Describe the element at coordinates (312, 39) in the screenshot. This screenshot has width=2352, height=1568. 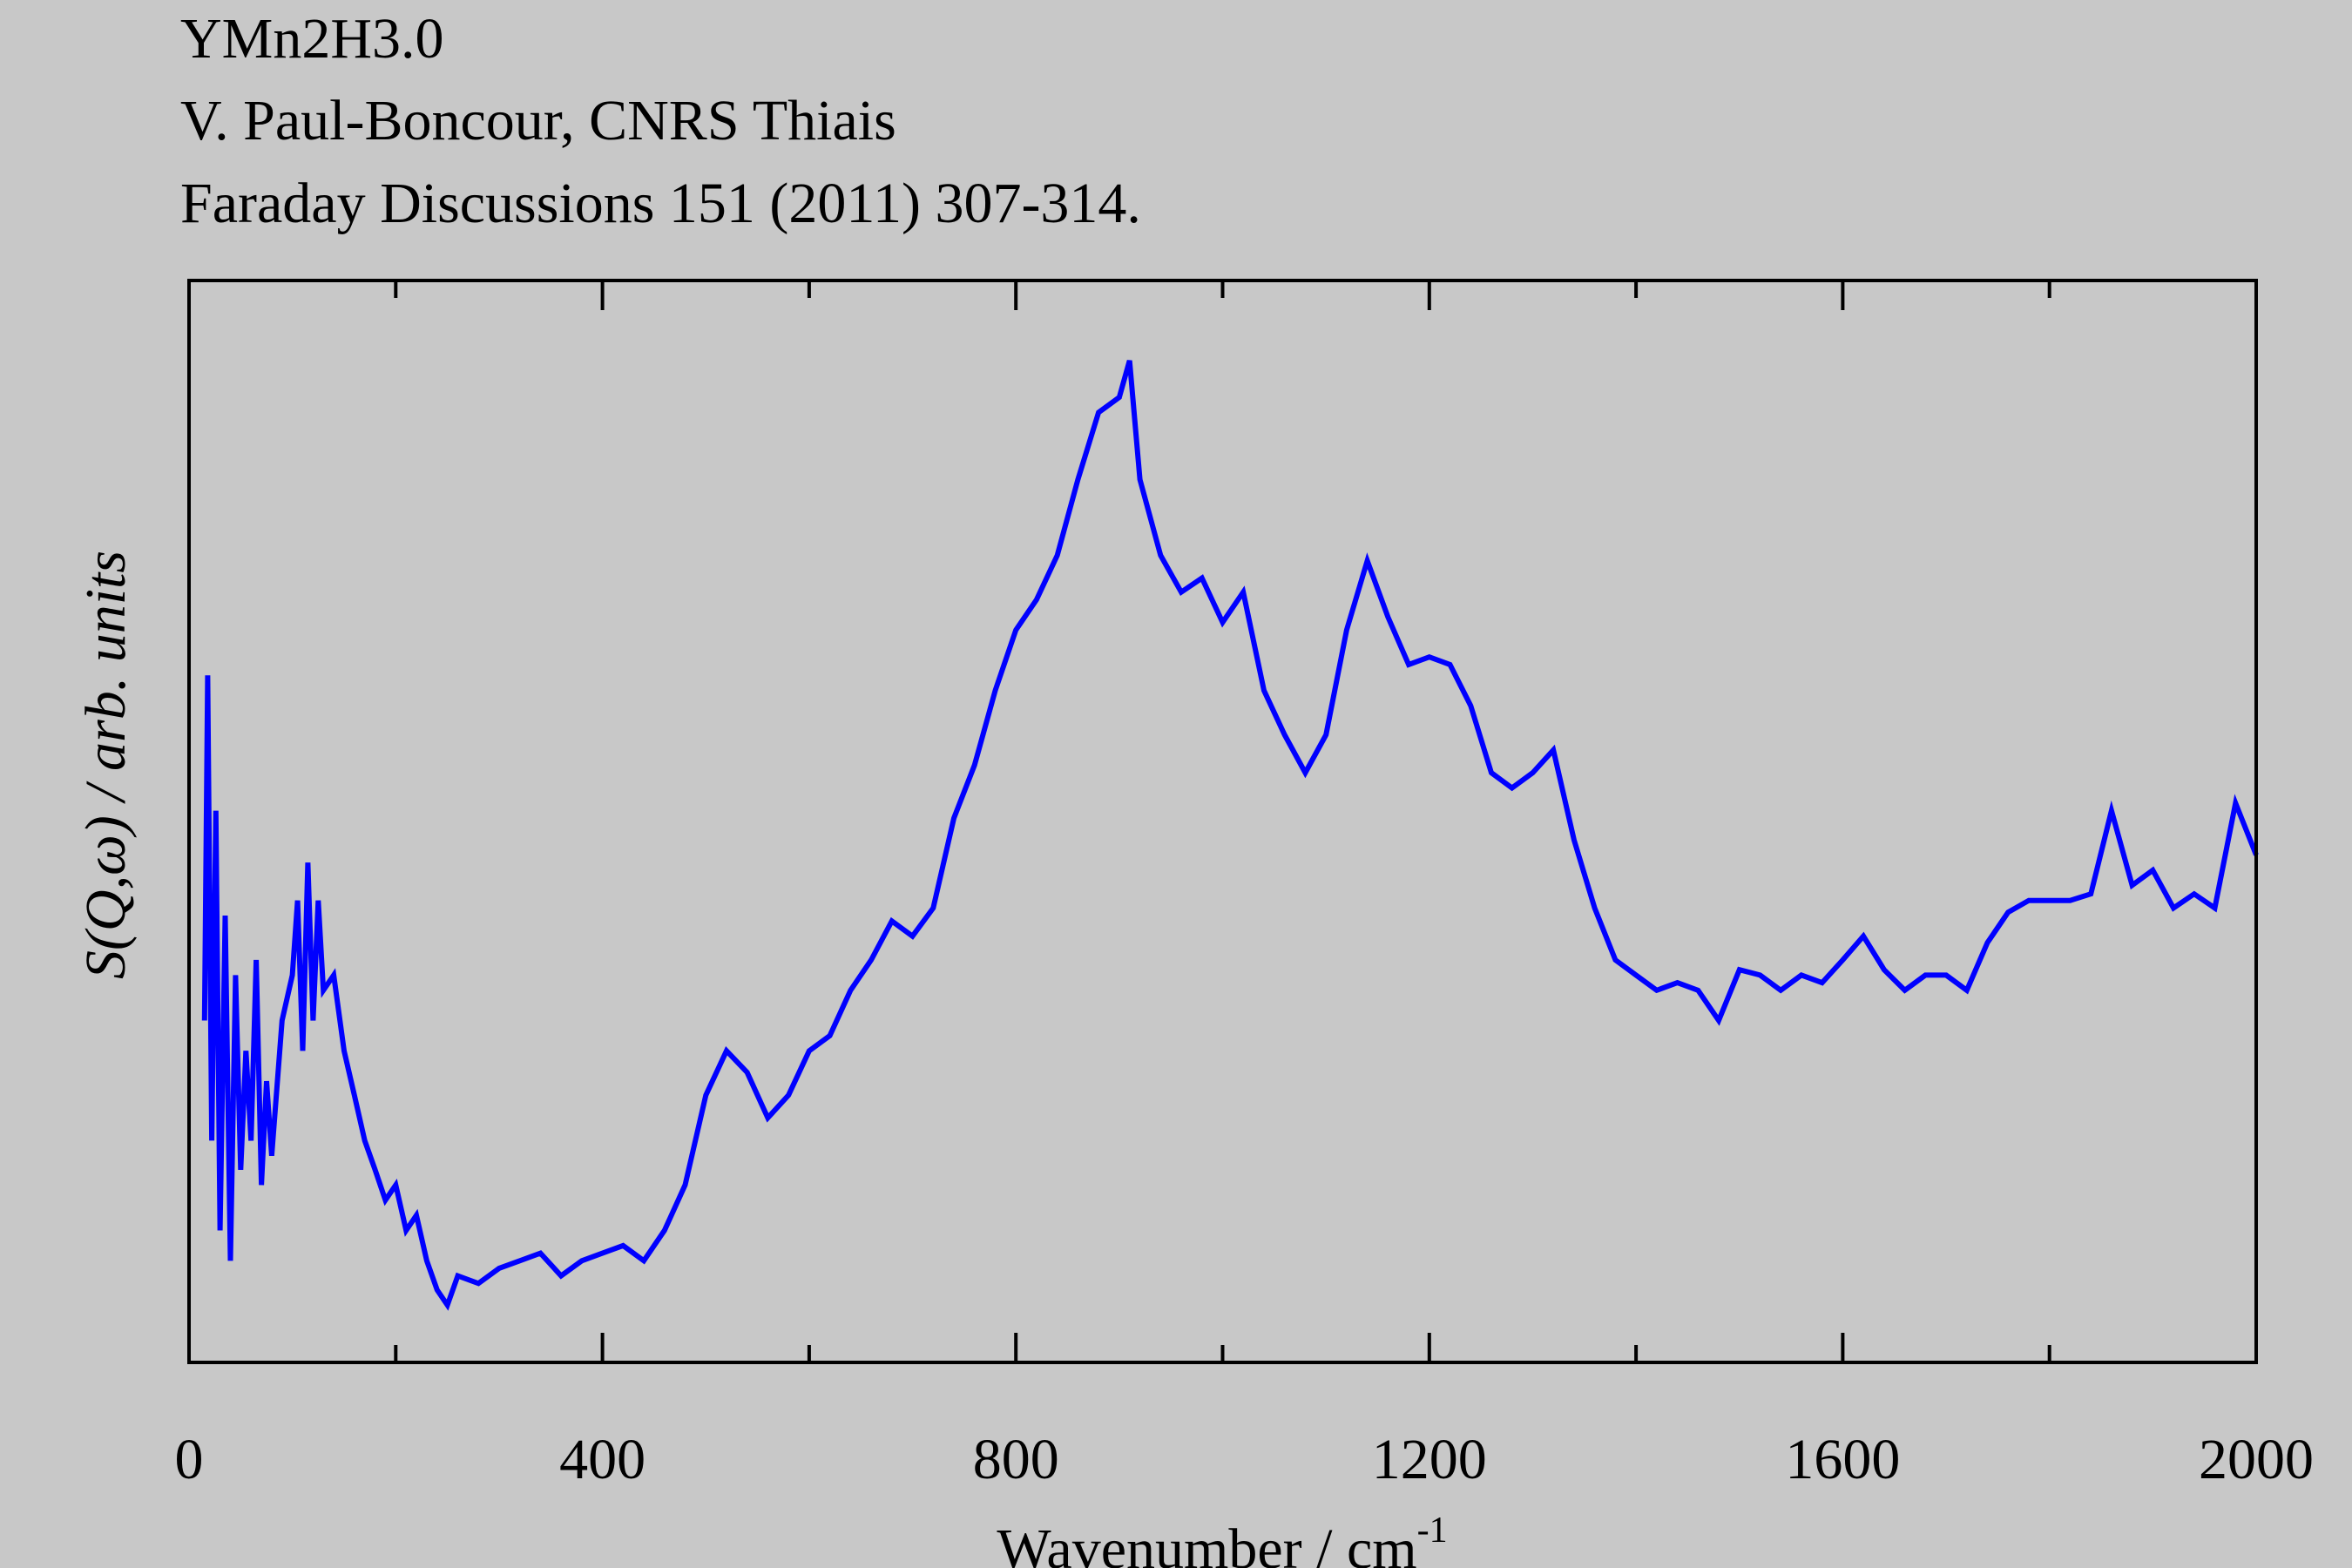
I see `title-line: YMn2H3.0` at that location.